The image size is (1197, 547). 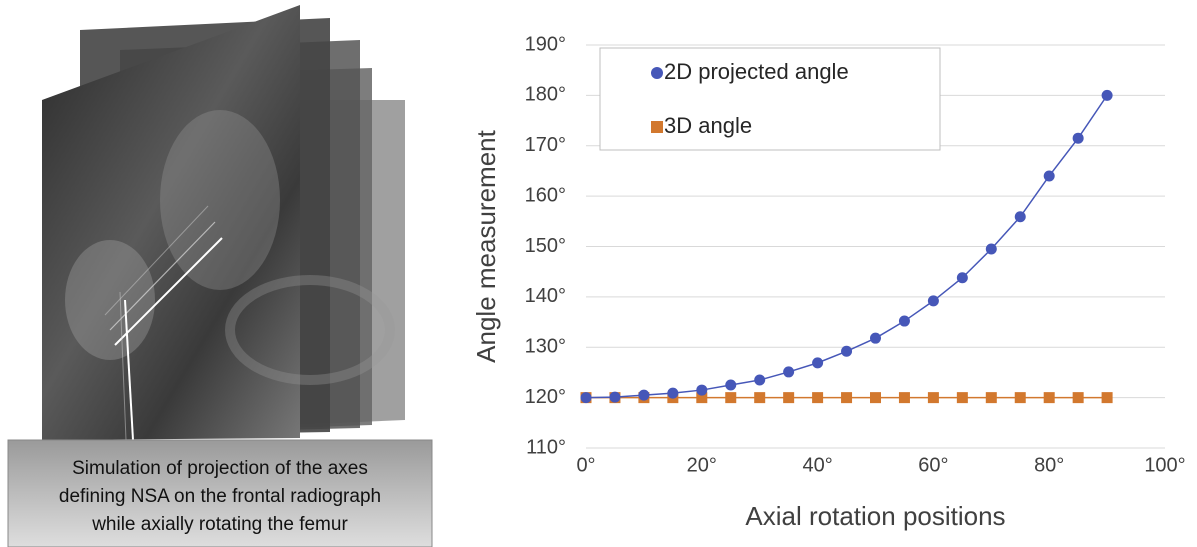 I want to click on y-tick-label: 190°, so click(x=545, y=44).